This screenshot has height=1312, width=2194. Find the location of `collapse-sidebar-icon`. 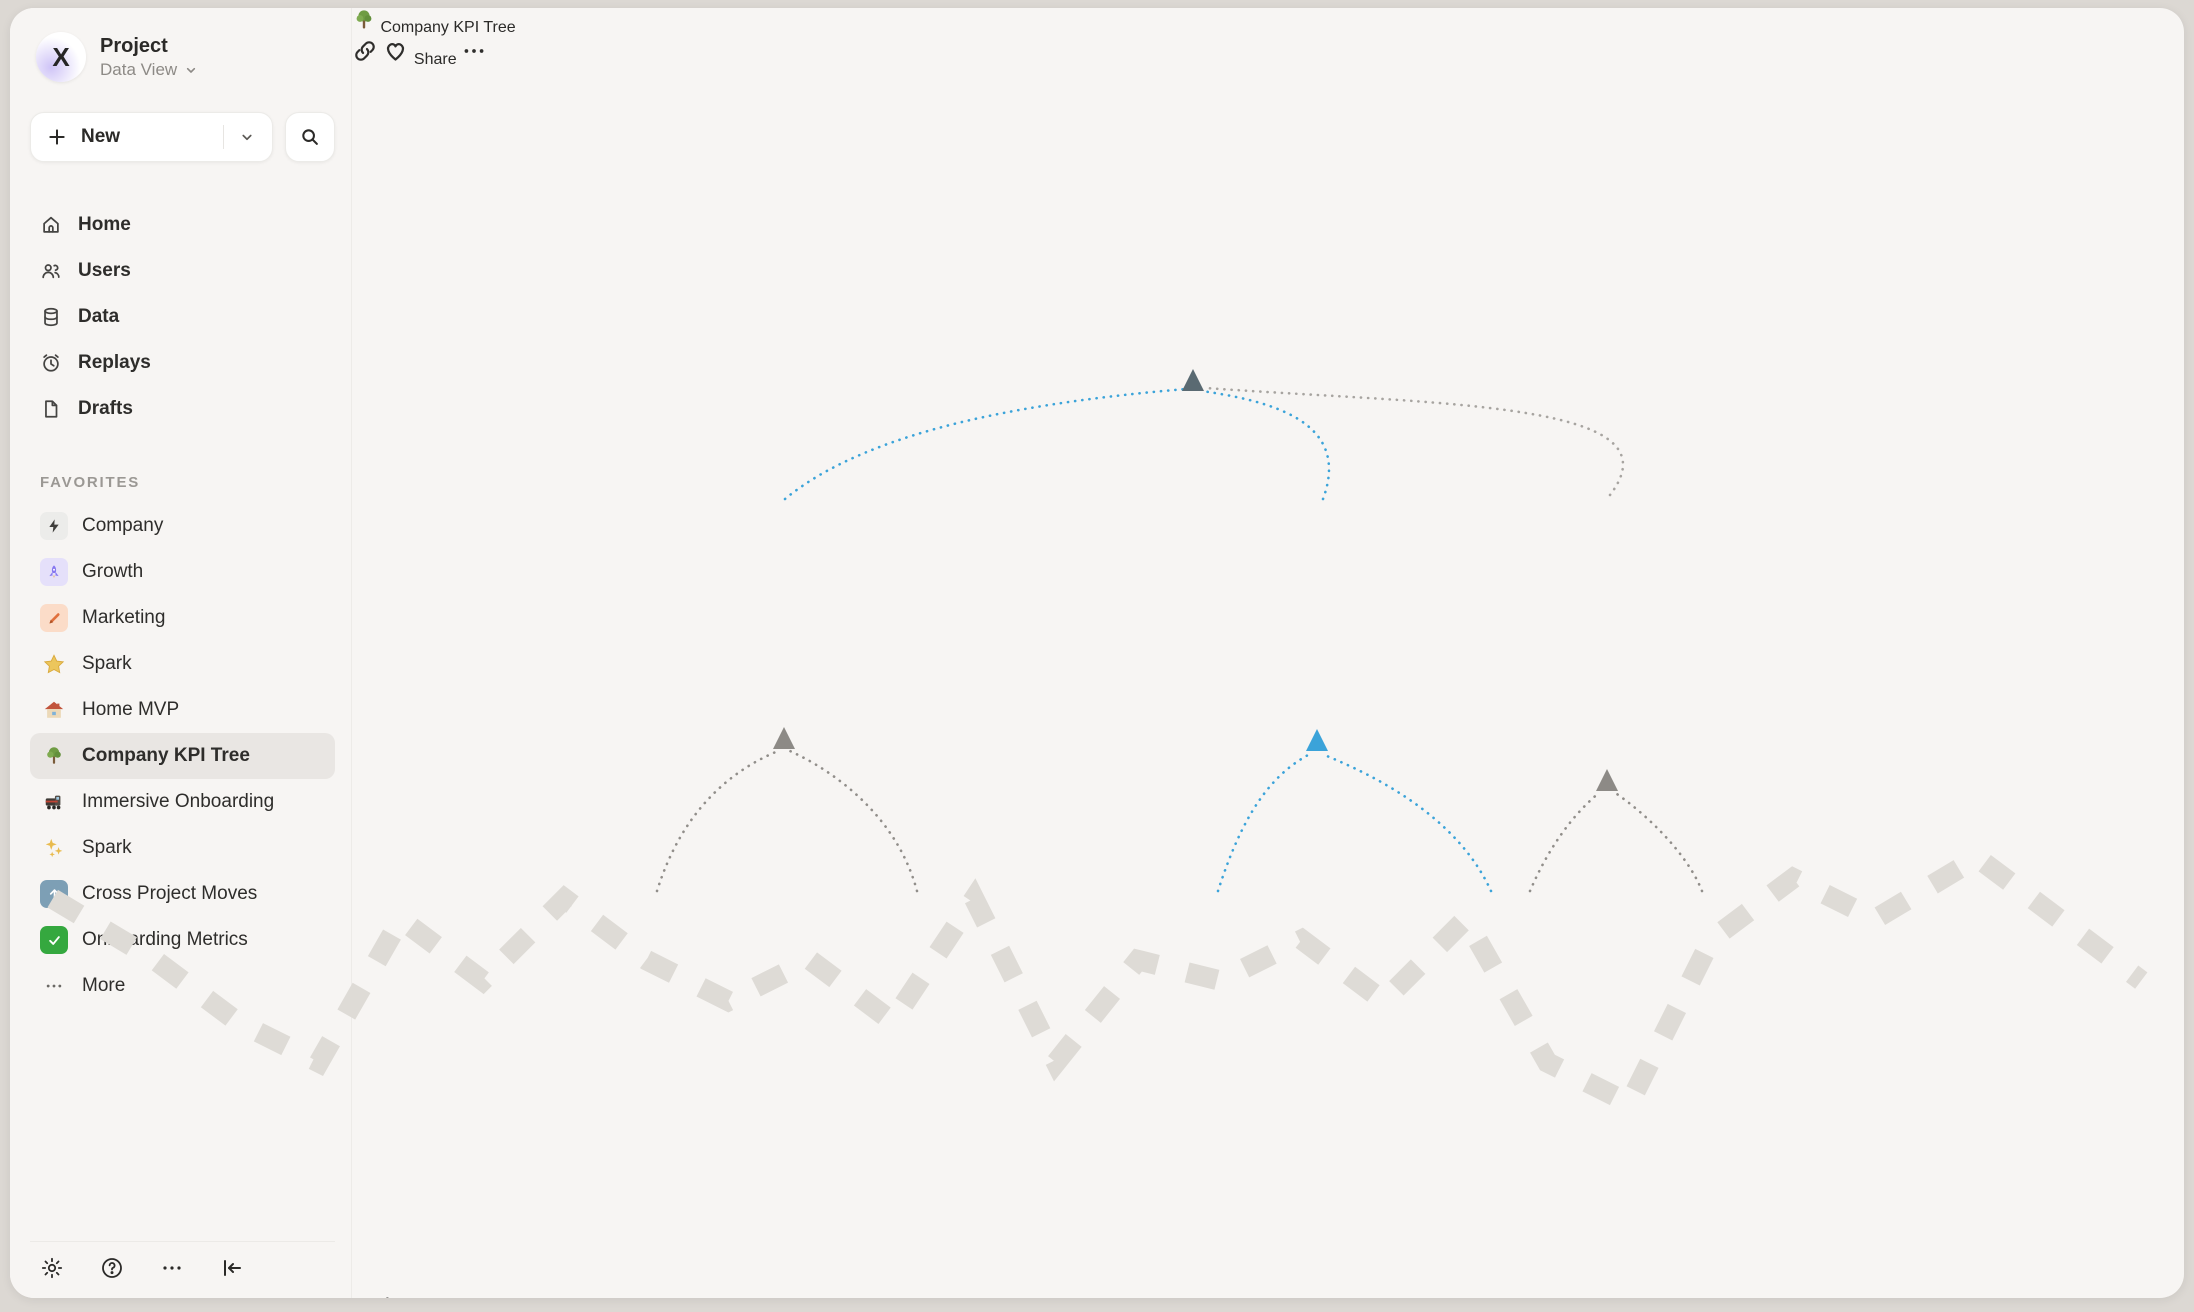

collapse-sidebar-icon is located at coordinates (232, 1268).